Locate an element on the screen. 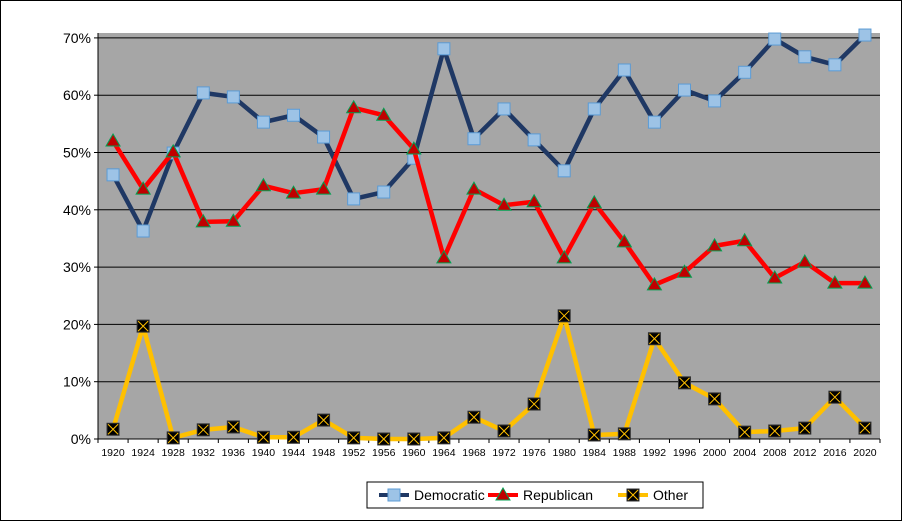 The width and height of the screenshot is (902, 521). x-tick-label: 2008 is located at coordinates (775, 453).